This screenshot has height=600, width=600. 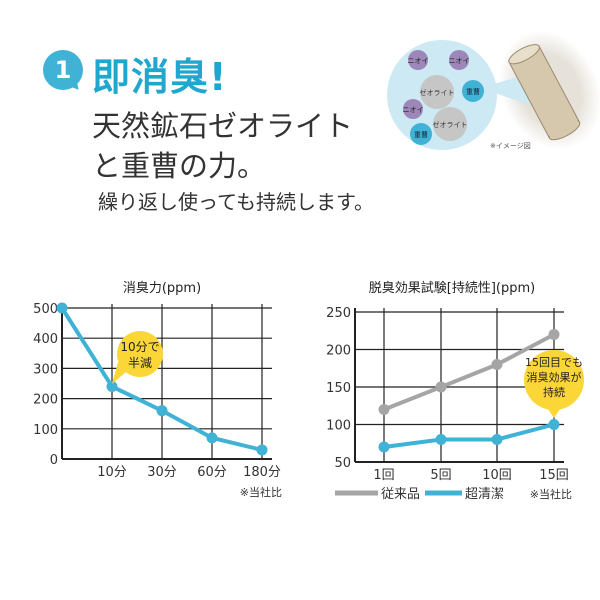 What do you see at coordinates (554, 377) in the screenshot?
I see `callout-text: 消臭効果が` at bounding box center [554, 377].